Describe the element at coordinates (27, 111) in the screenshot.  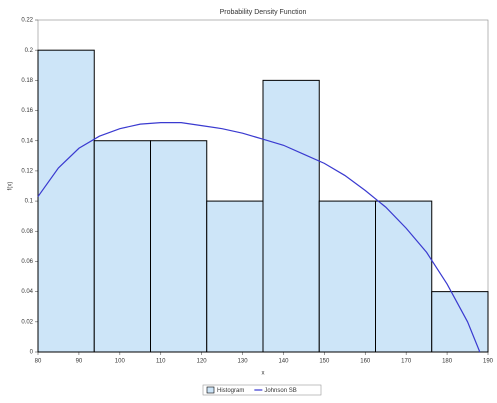
I see `y-tick-label: 0.16` at that location.